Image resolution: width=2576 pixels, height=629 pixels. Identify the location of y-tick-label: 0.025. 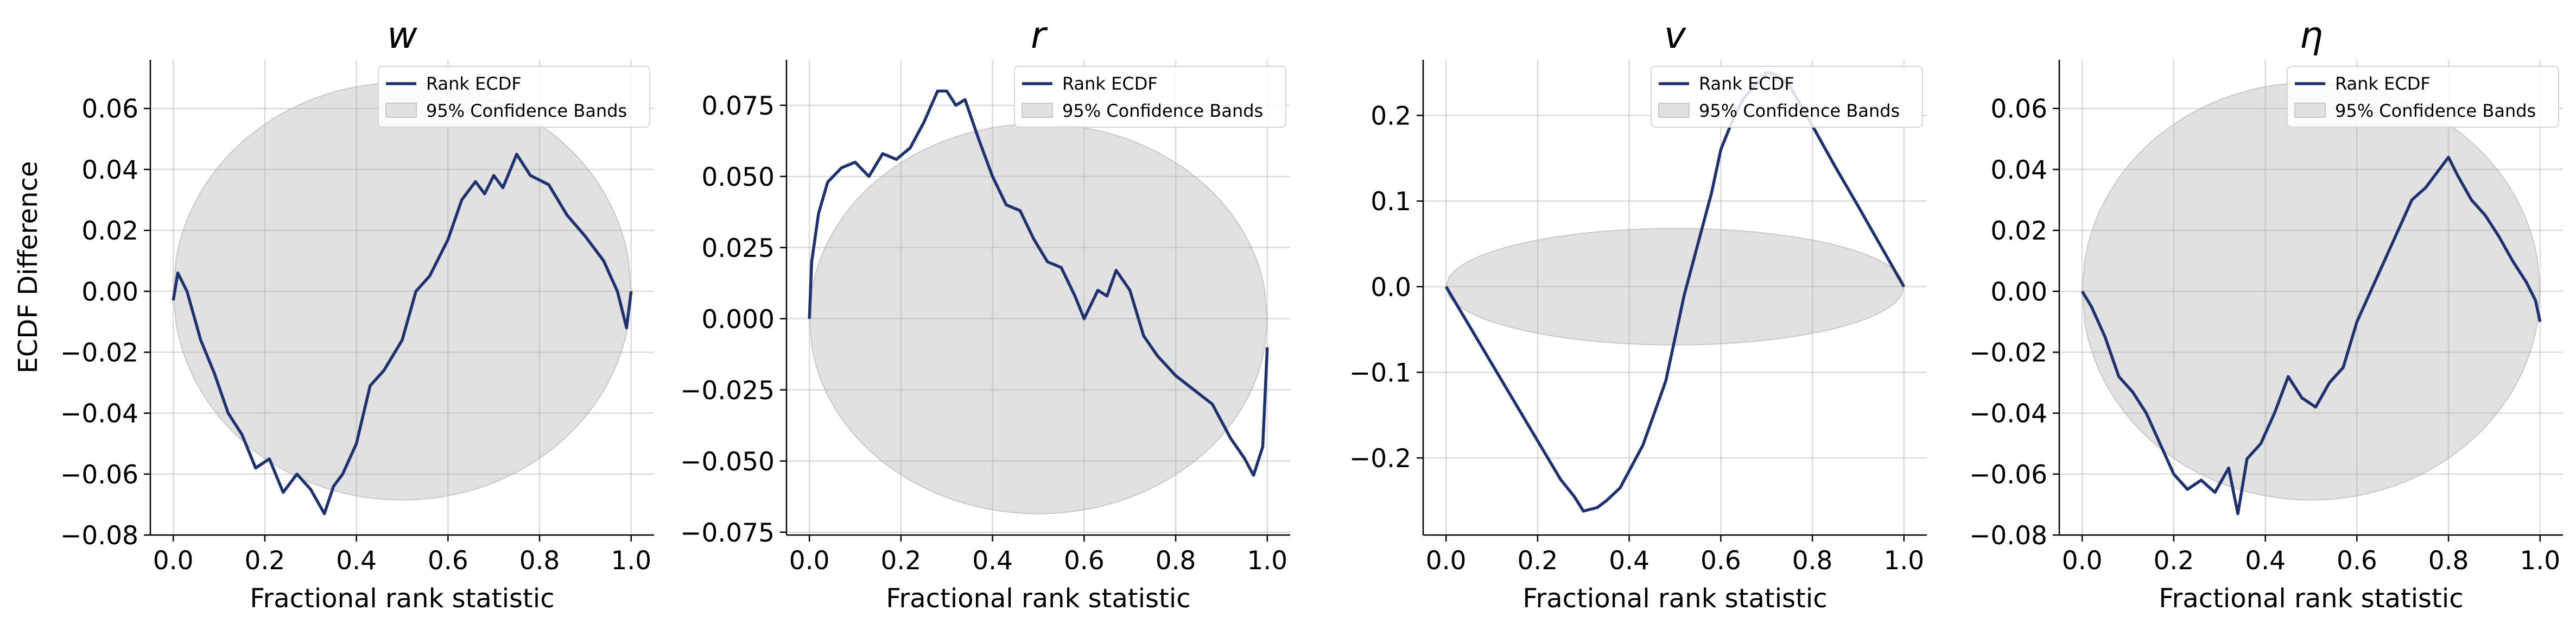
(738, 249).